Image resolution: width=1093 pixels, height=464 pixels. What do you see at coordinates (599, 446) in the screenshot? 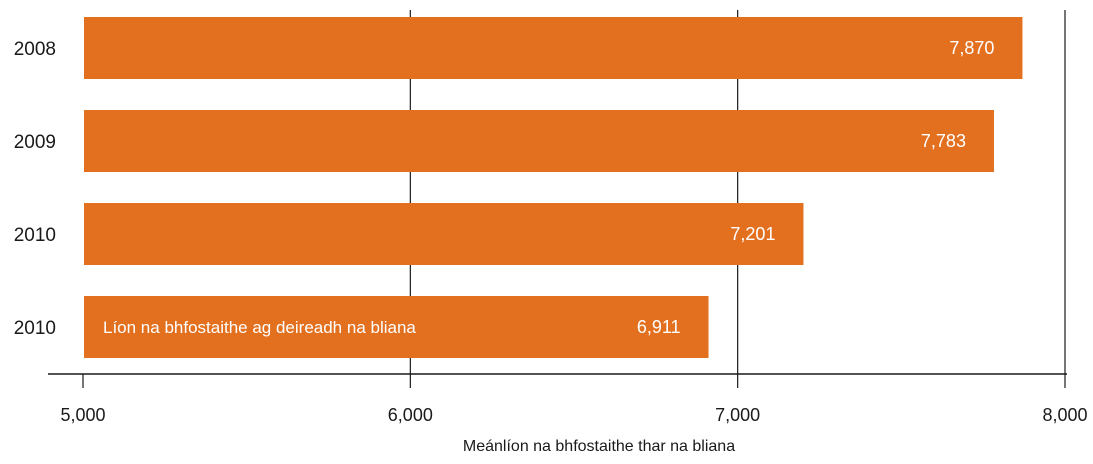
I see `x-axis-label: Meánlíon na bhfostaithe thar na bliana` at bounding box center [599, 446].